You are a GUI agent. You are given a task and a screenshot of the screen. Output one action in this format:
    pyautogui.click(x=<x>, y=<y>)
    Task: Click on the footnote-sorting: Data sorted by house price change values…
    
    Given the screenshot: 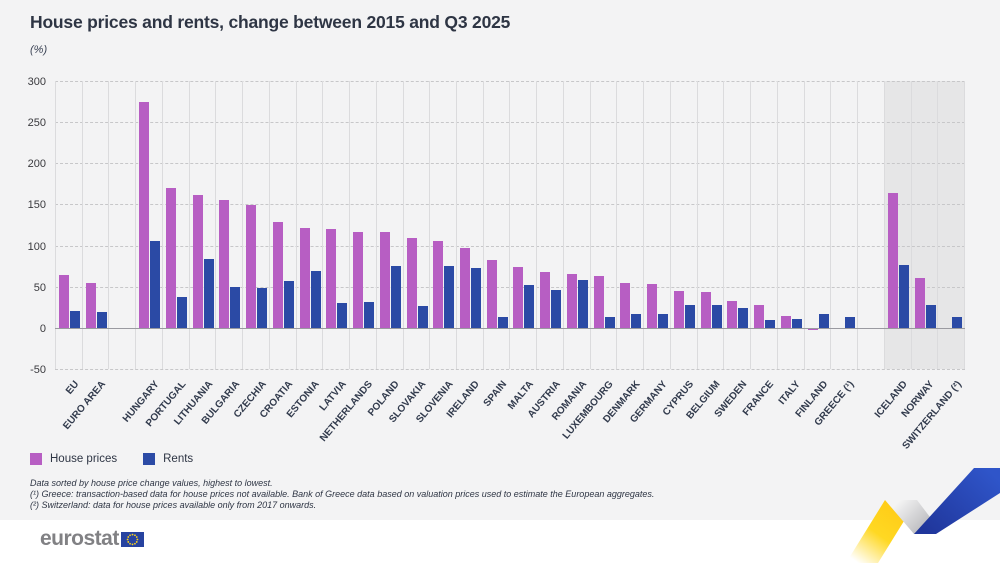 What is the action you would take?
    pyautogui.click(x=151, y=483)
    